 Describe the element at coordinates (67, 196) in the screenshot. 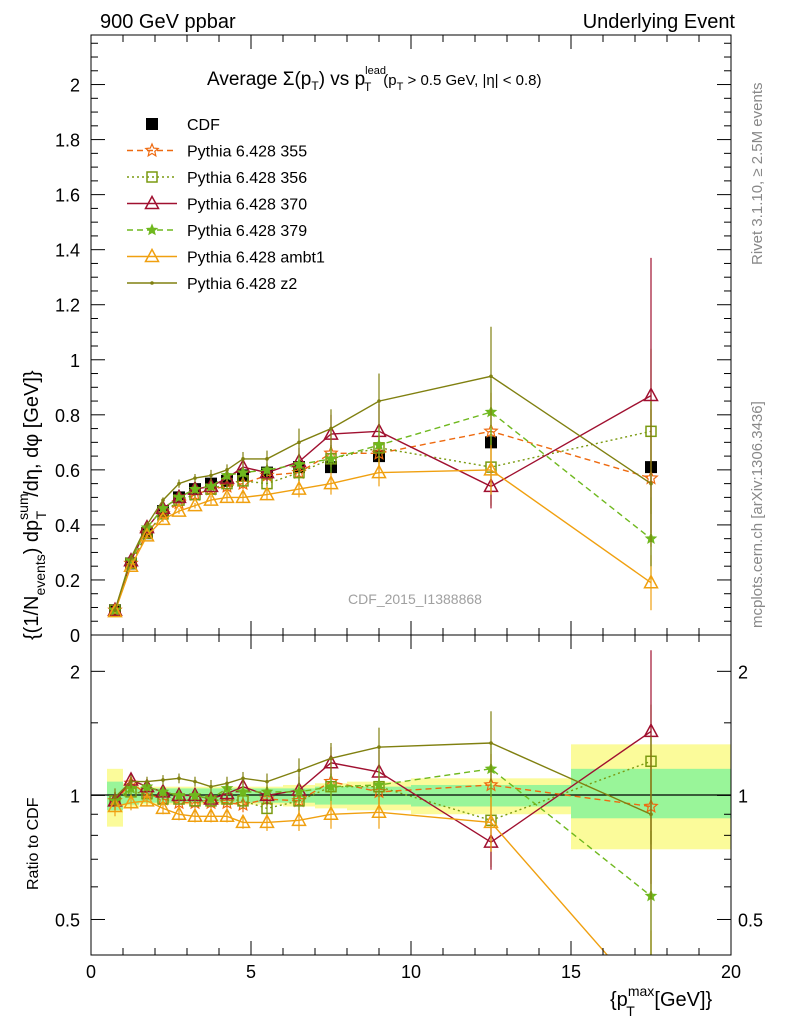

I see `main-y-tick-label: 1.6` at that location.